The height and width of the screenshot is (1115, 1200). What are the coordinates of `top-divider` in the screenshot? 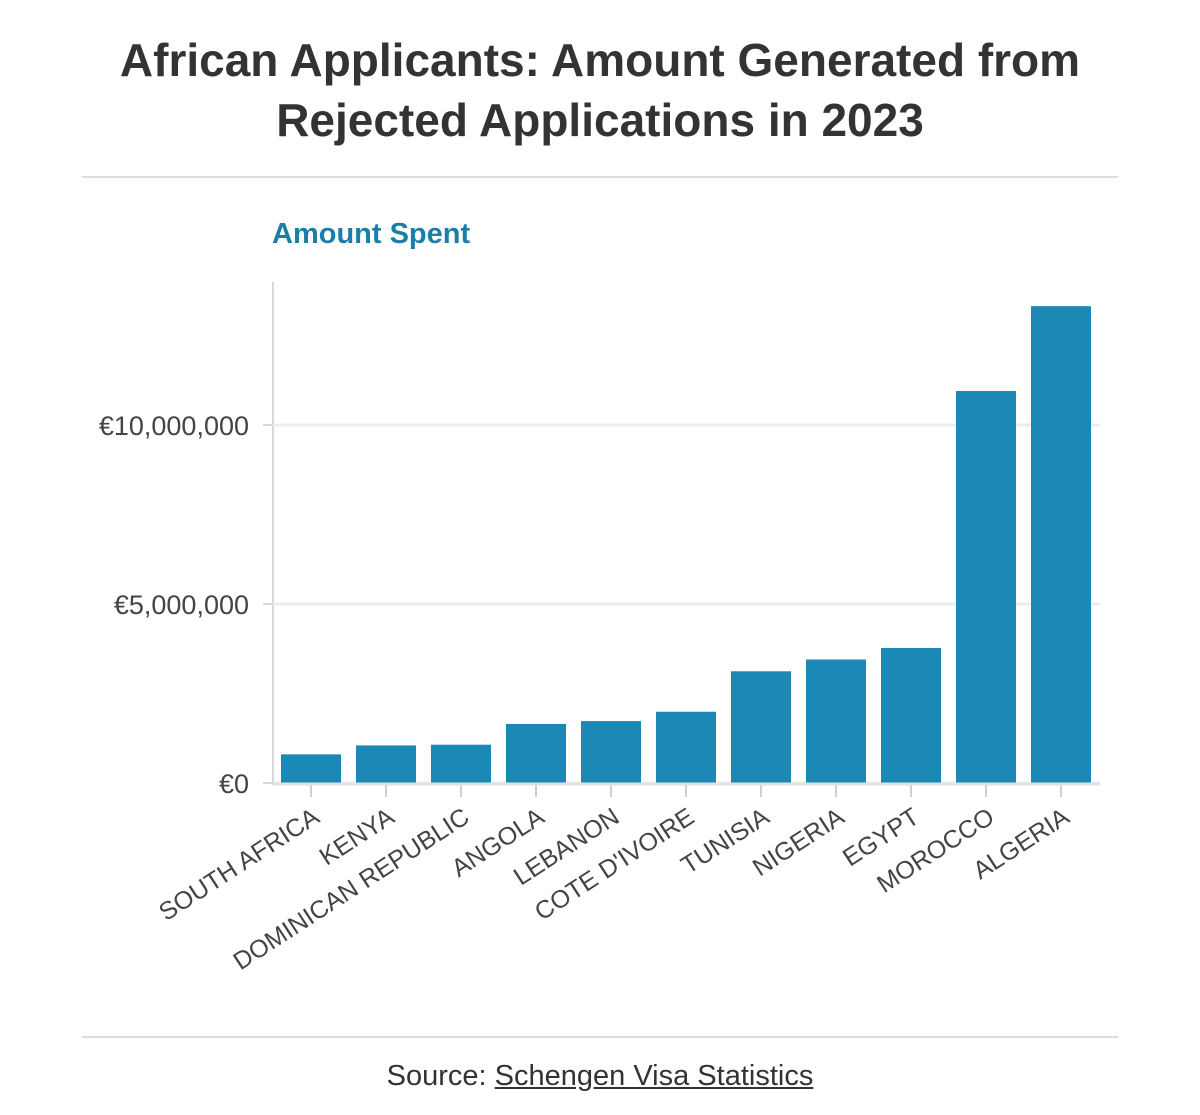 It's located at (600, 177).